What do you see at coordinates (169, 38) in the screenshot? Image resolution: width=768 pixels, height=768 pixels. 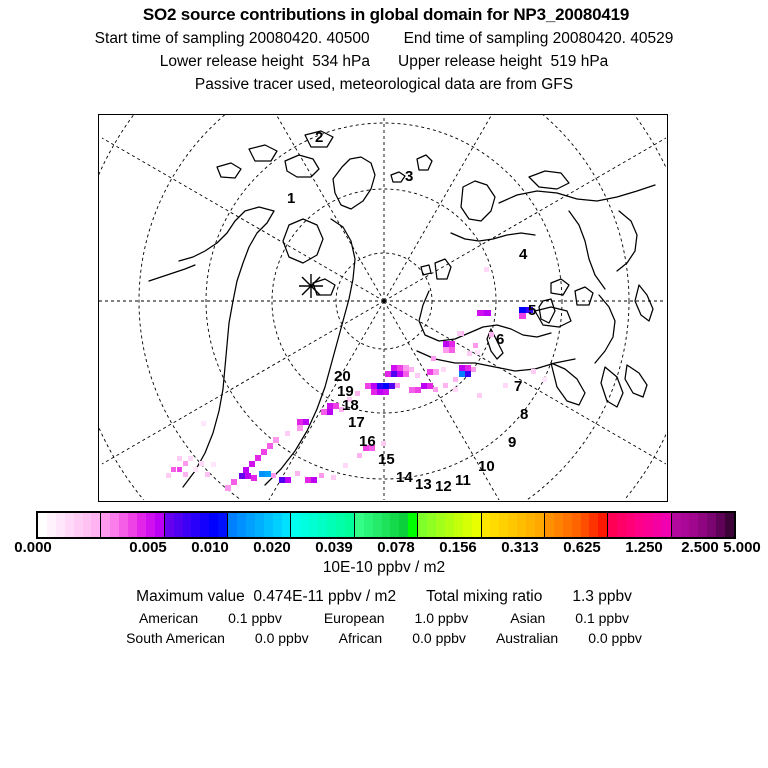 I see `start-time-label: Start time of sampling` at bounding box center [169, 38].